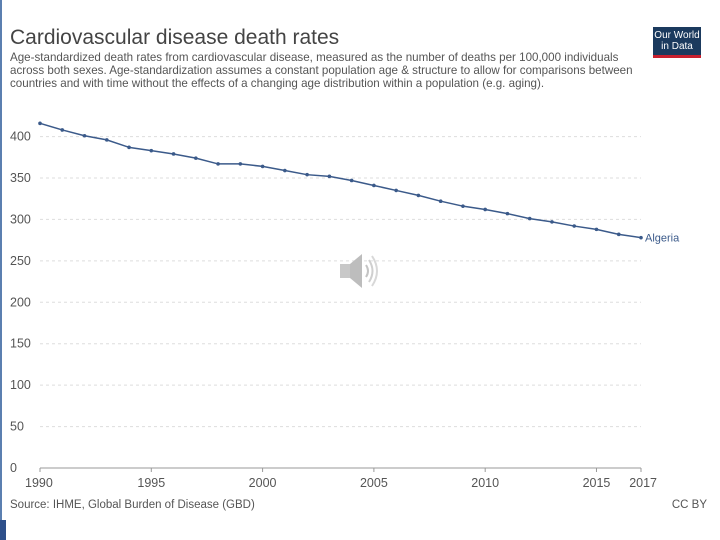 This screenshot has width=720, height=540. Describe the element at coordinates (17, 427) in the screenshot. I see `y-tick-label: 50` at that location.